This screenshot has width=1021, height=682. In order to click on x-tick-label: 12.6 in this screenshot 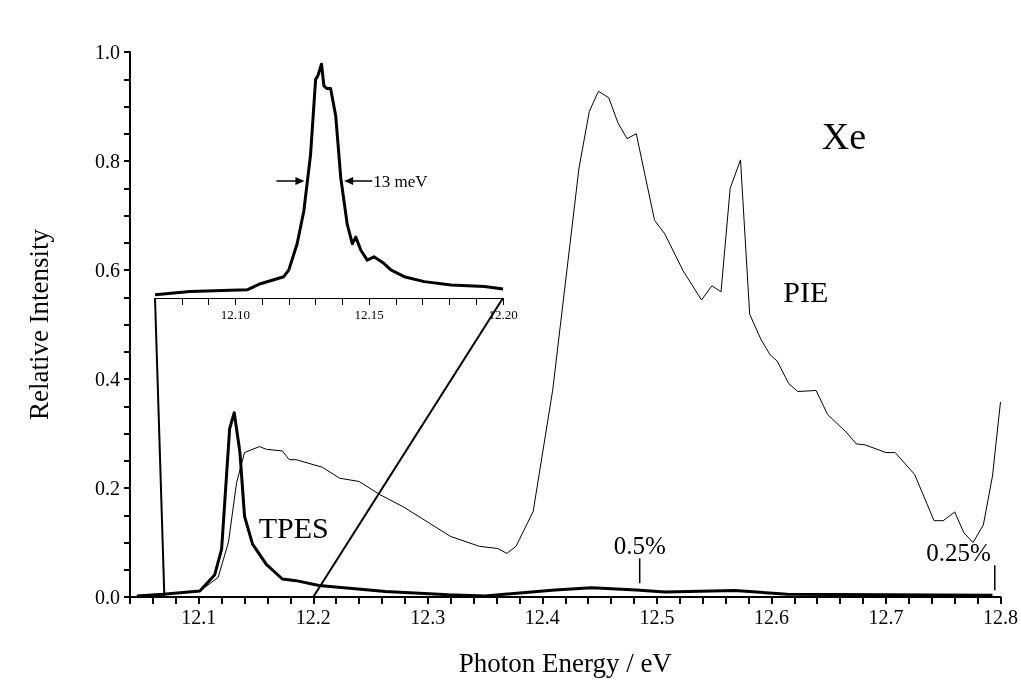, I will do `click(771, 617)`.